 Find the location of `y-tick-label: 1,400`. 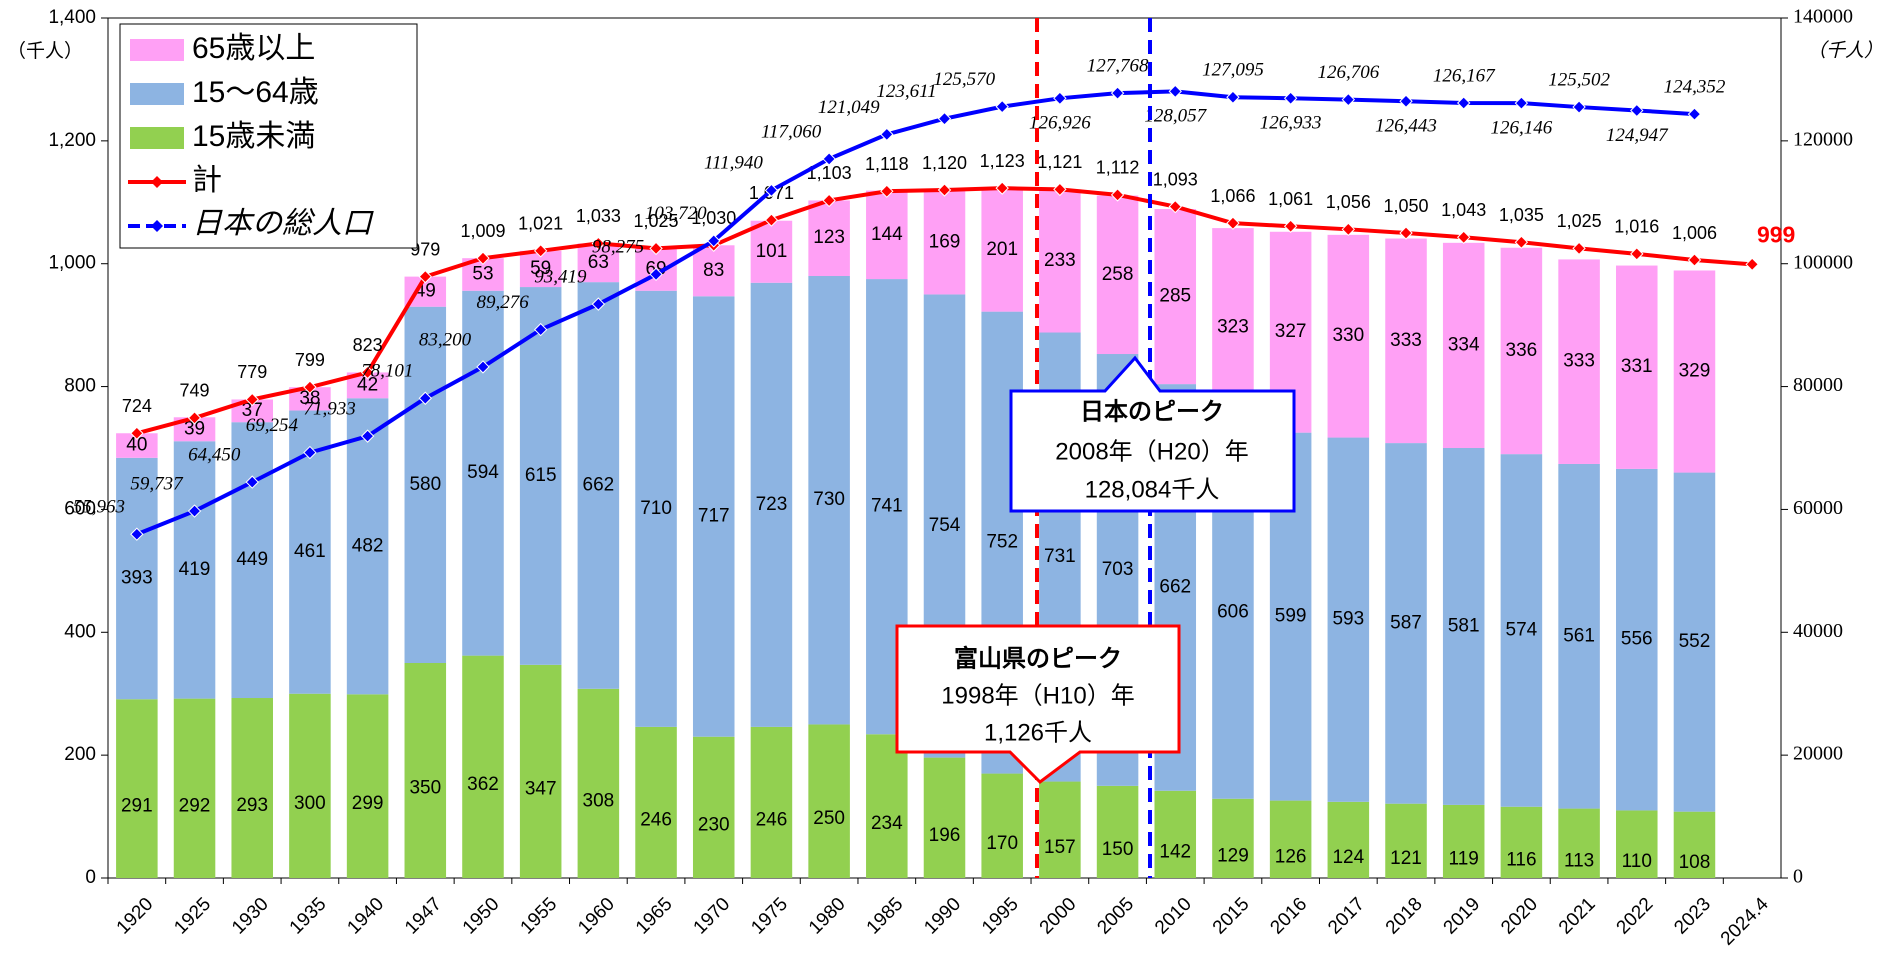

y-tick-label: 1,400 is located at coordinates (72, 17).